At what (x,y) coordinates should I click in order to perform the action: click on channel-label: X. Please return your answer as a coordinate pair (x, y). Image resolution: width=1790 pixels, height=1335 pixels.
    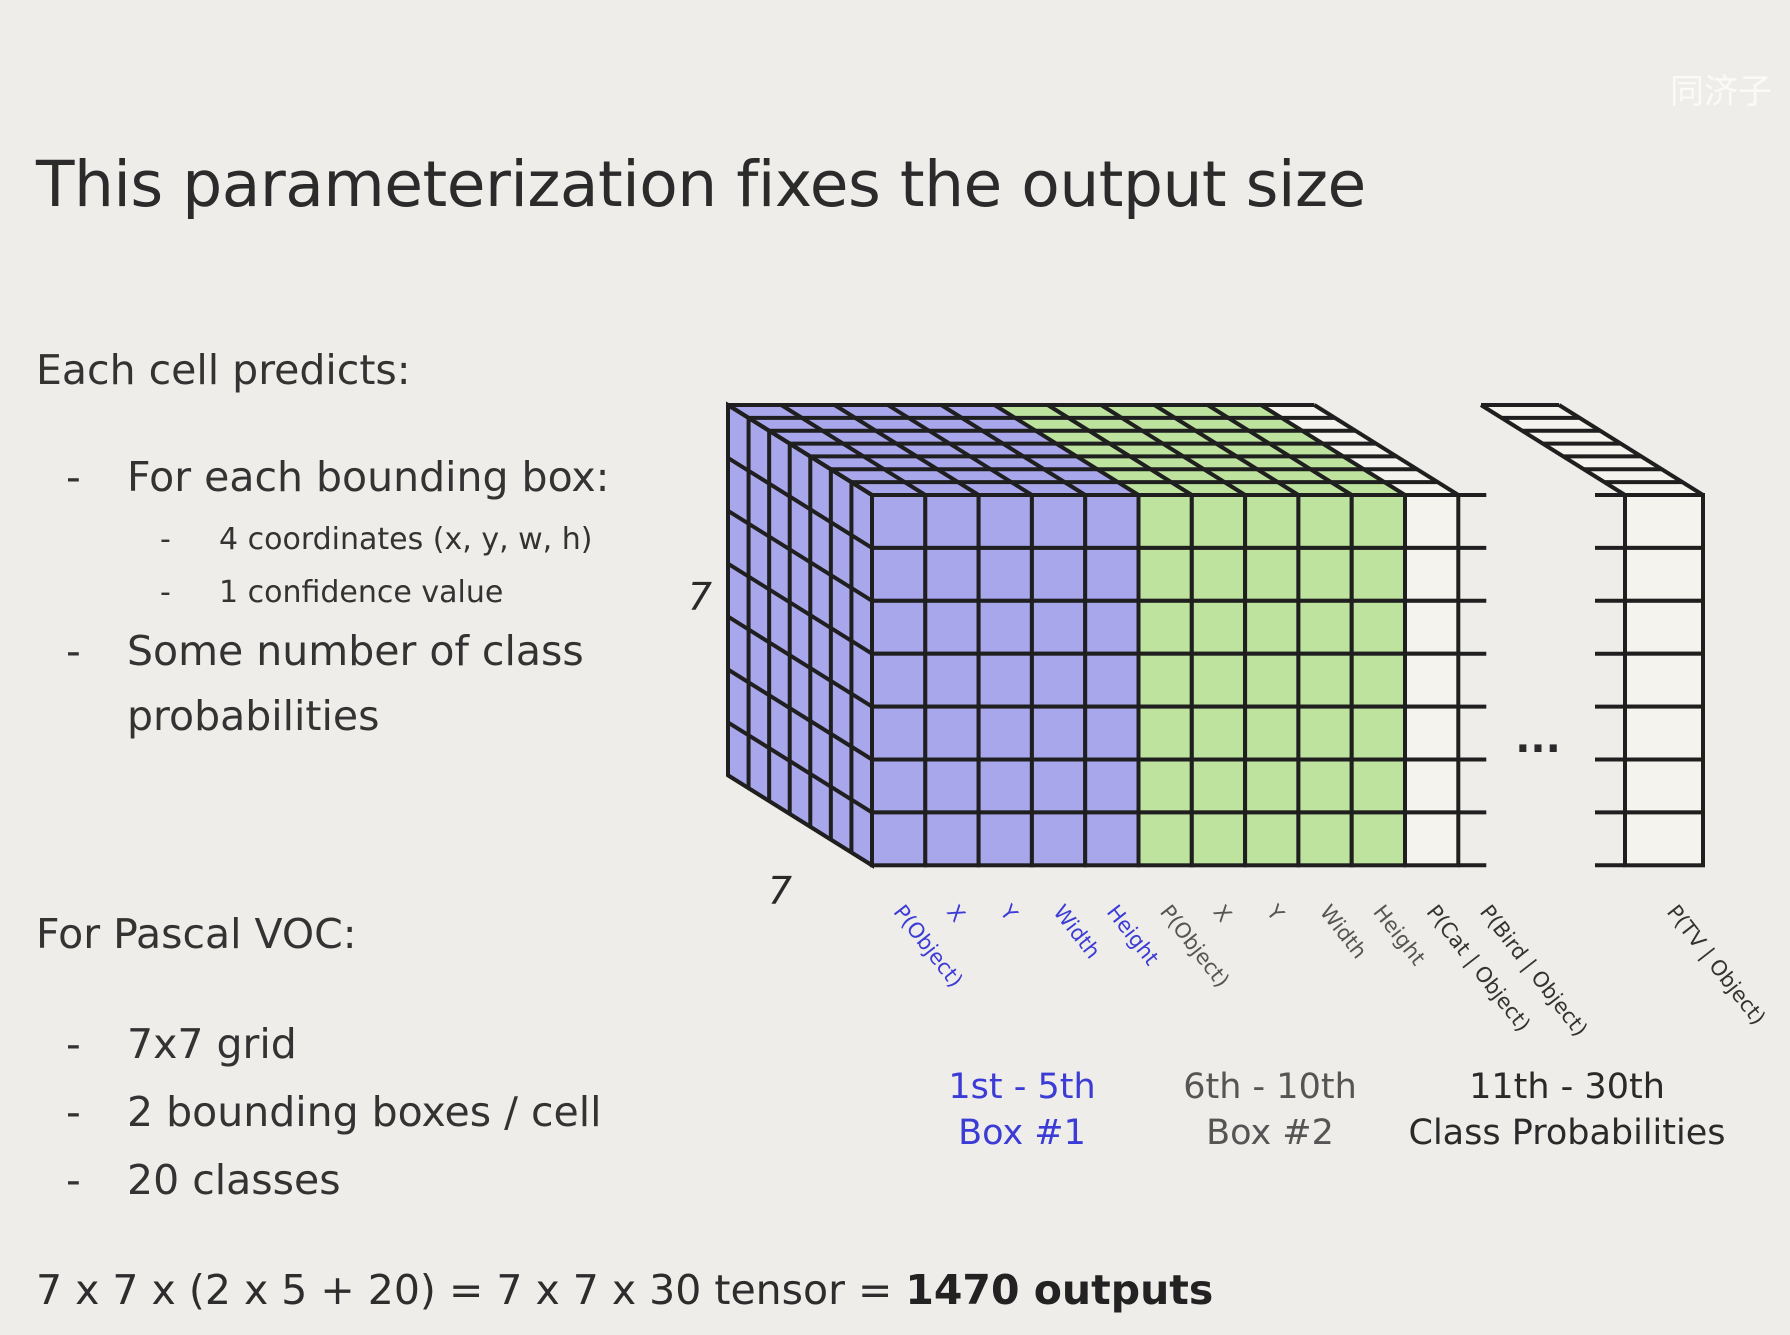
    Looking at the image, I should click on (1223, 913).